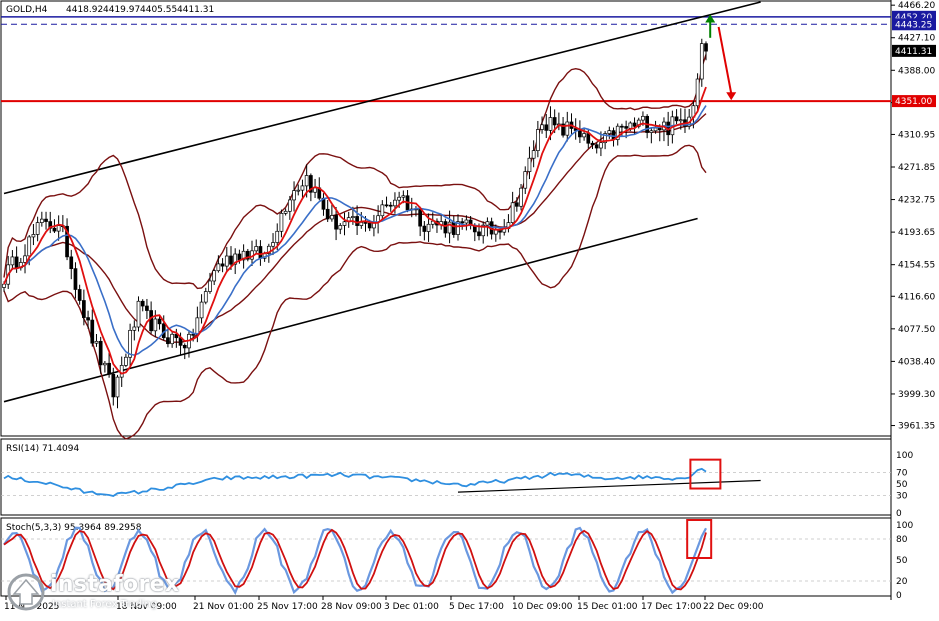  I want to click on price-tag-text: 4411.31, so click(913, 52).